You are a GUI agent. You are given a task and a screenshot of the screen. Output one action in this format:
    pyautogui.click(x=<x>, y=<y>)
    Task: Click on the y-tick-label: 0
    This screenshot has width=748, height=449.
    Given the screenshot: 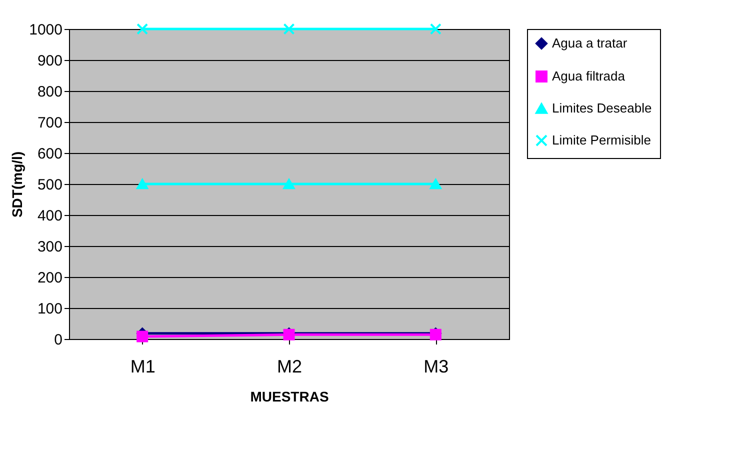 What is the action you would take?
    pyautogui.click(x=58, y=340)
    